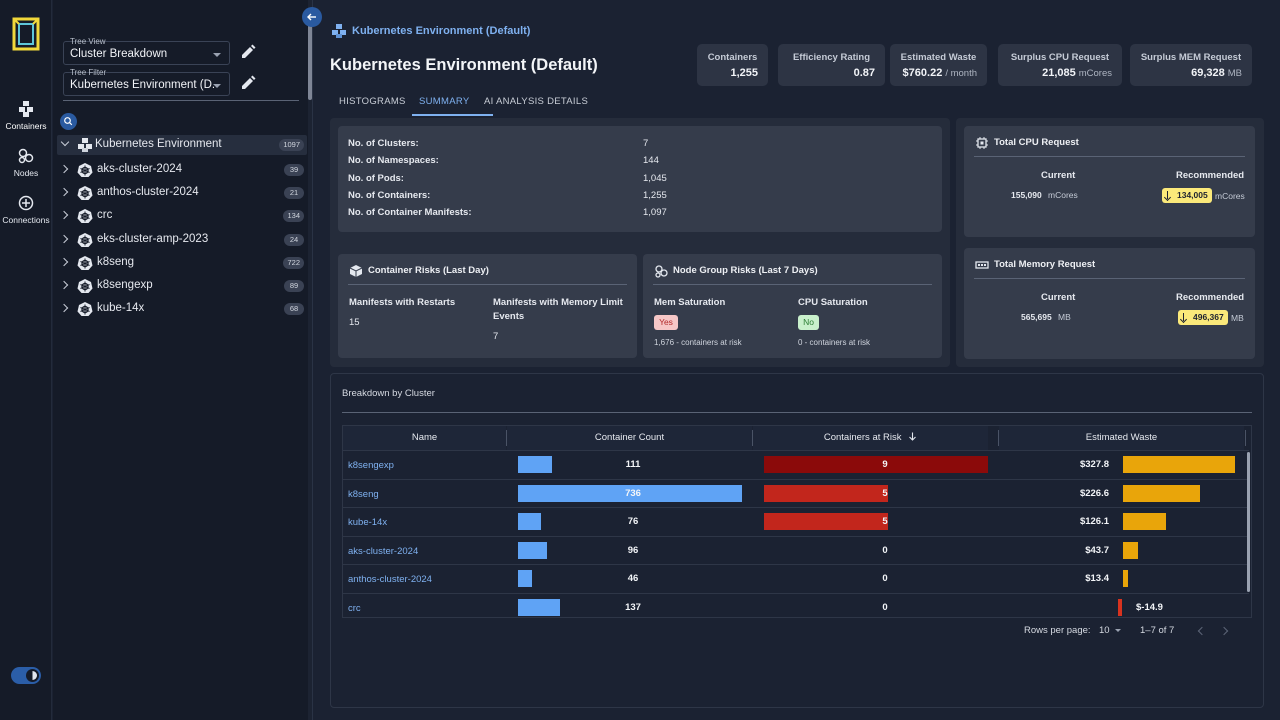  What do you see at coordinates (182, 193) in the screenshot?
I see `tree-item: anthos-cluster-2024 21` at bounding box center [182, 193].